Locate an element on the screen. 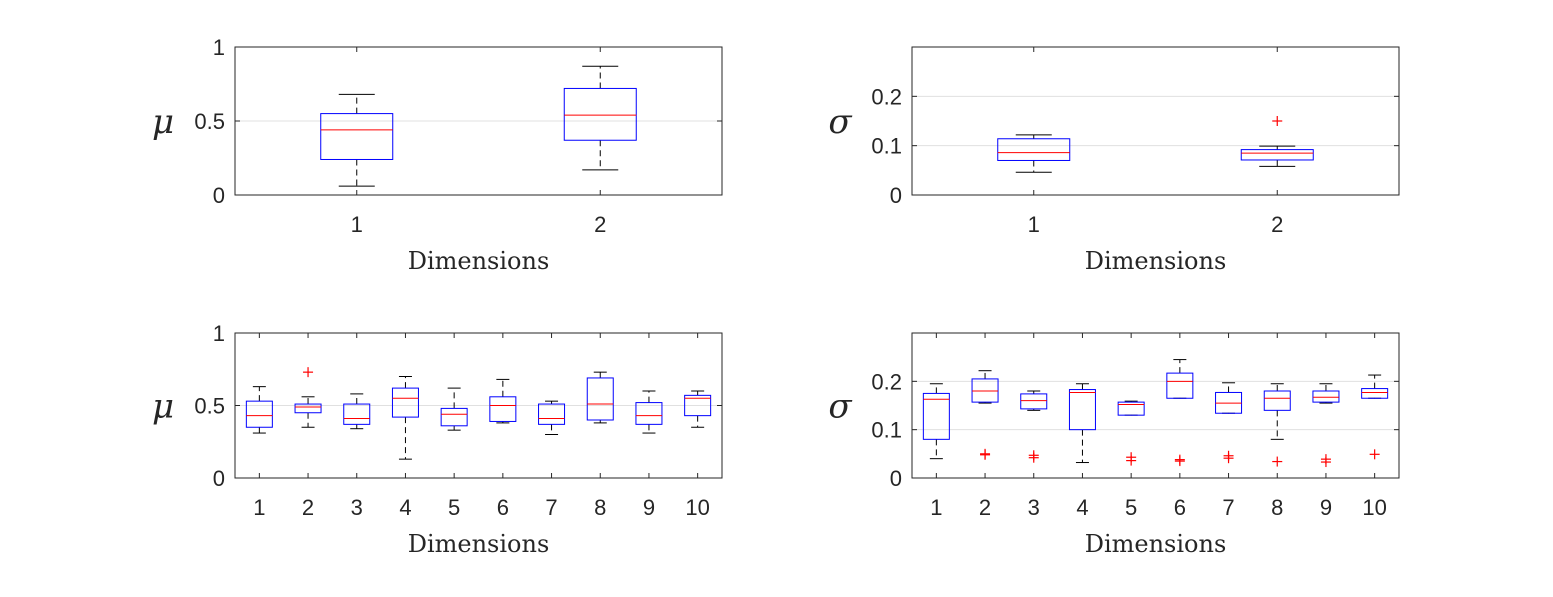  y-axis-label: σ is located at coordinates (840, 122).